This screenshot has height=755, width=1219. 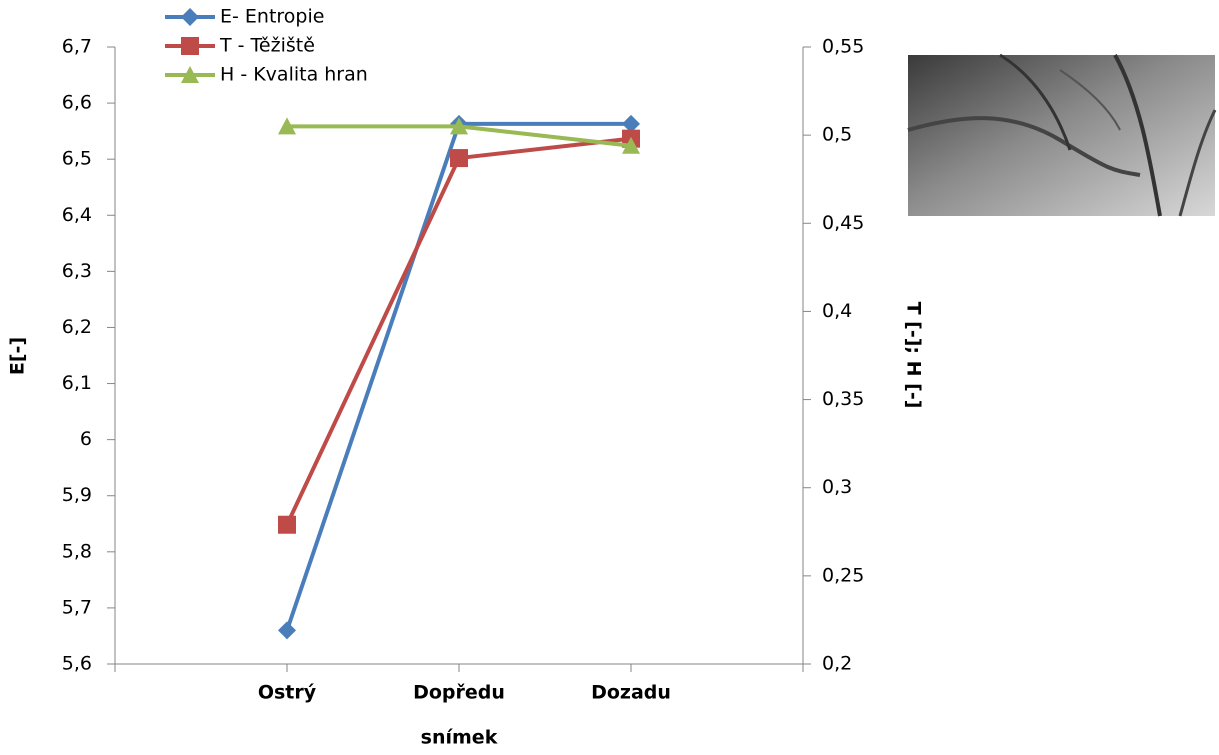 What do you see at coordinates (86, 439) in the screenshot?
I see `y-tick-label: 6` at bounding box center [86, 439].